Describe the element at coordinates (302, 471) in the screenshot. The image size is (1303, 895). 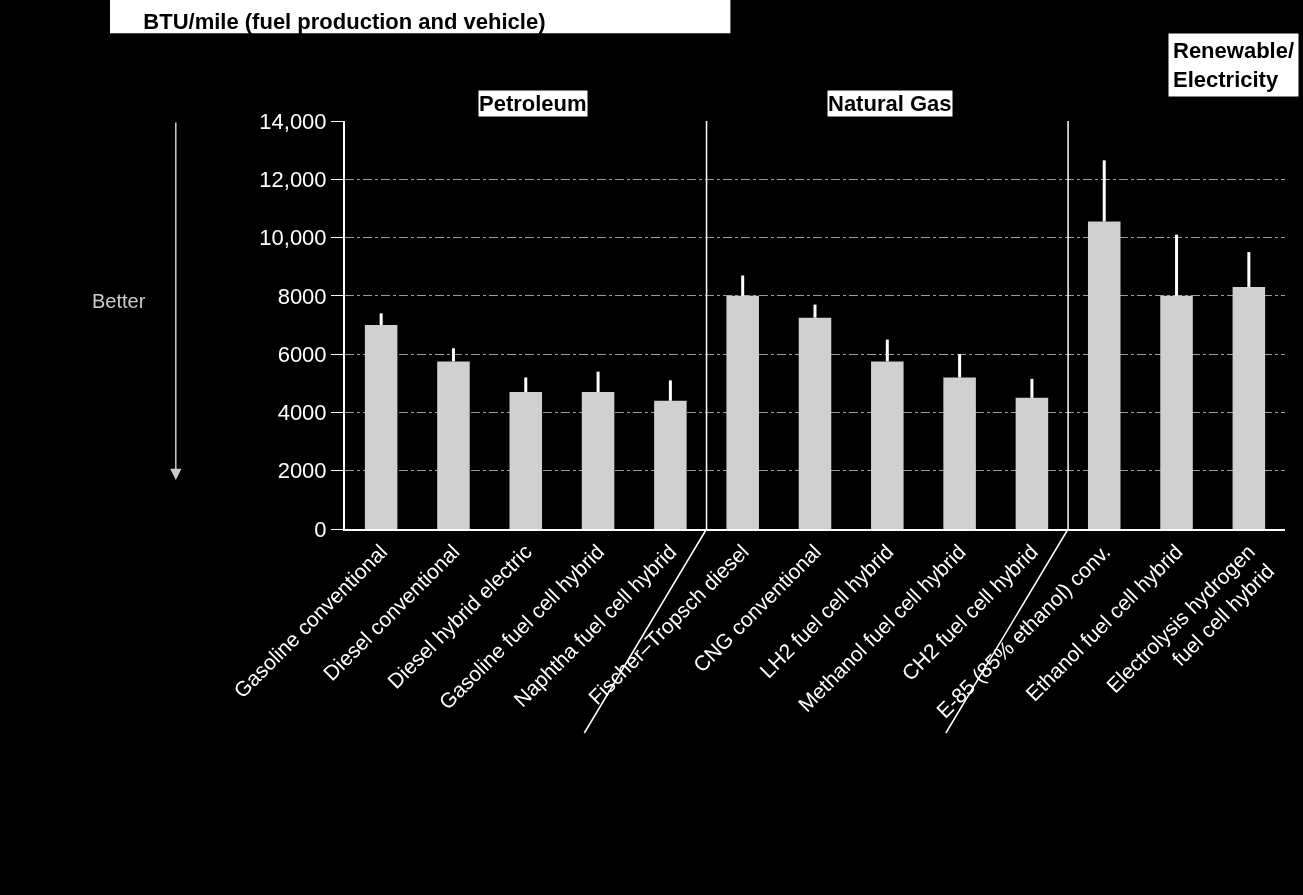
I see `y-tick-label: 2000` at that location.